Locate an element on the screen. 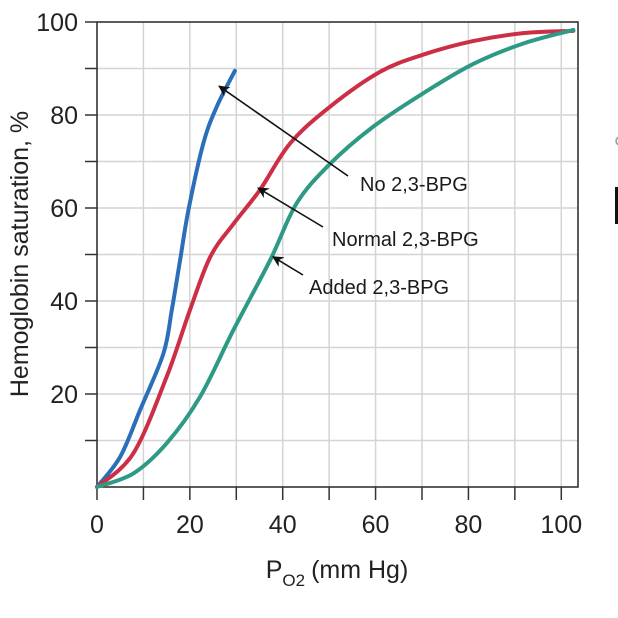  x-tick-label: 40 is located at coordinates (283, 525).